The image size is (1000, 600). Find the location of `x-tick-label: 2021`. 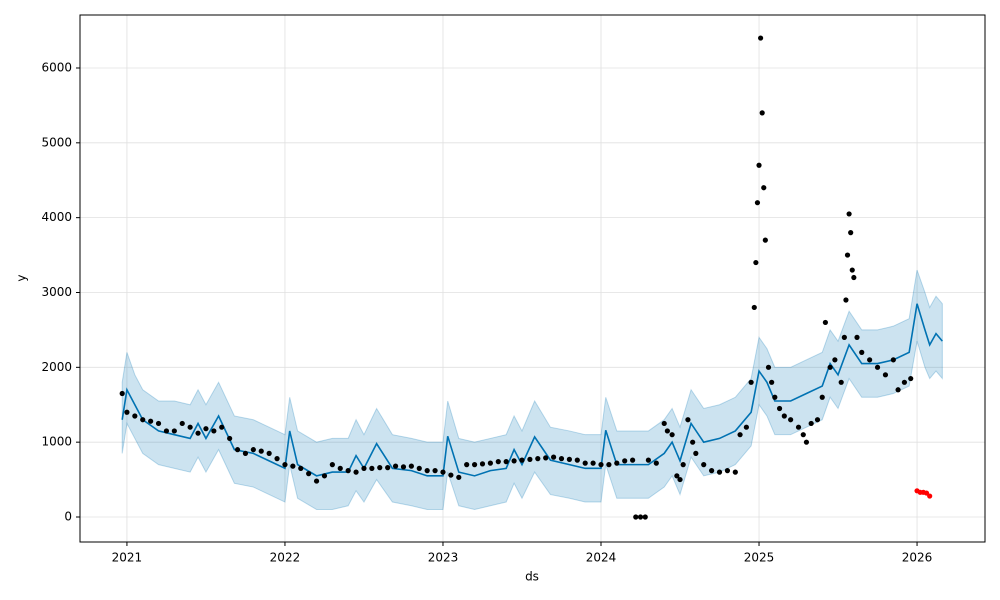

x-tick-label: 2021 is located at coordinates (127, 558).